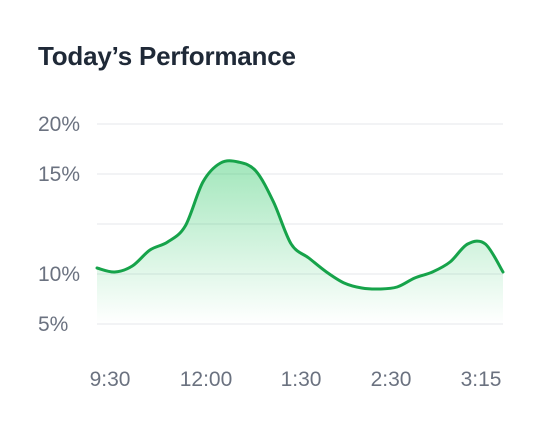 The width and height of the screenshot is (540, 424). What do you see at coordinates (301, 379) in the screenshot?
I see `x-tick-label: 1:30` at bounding box center [301, 379].